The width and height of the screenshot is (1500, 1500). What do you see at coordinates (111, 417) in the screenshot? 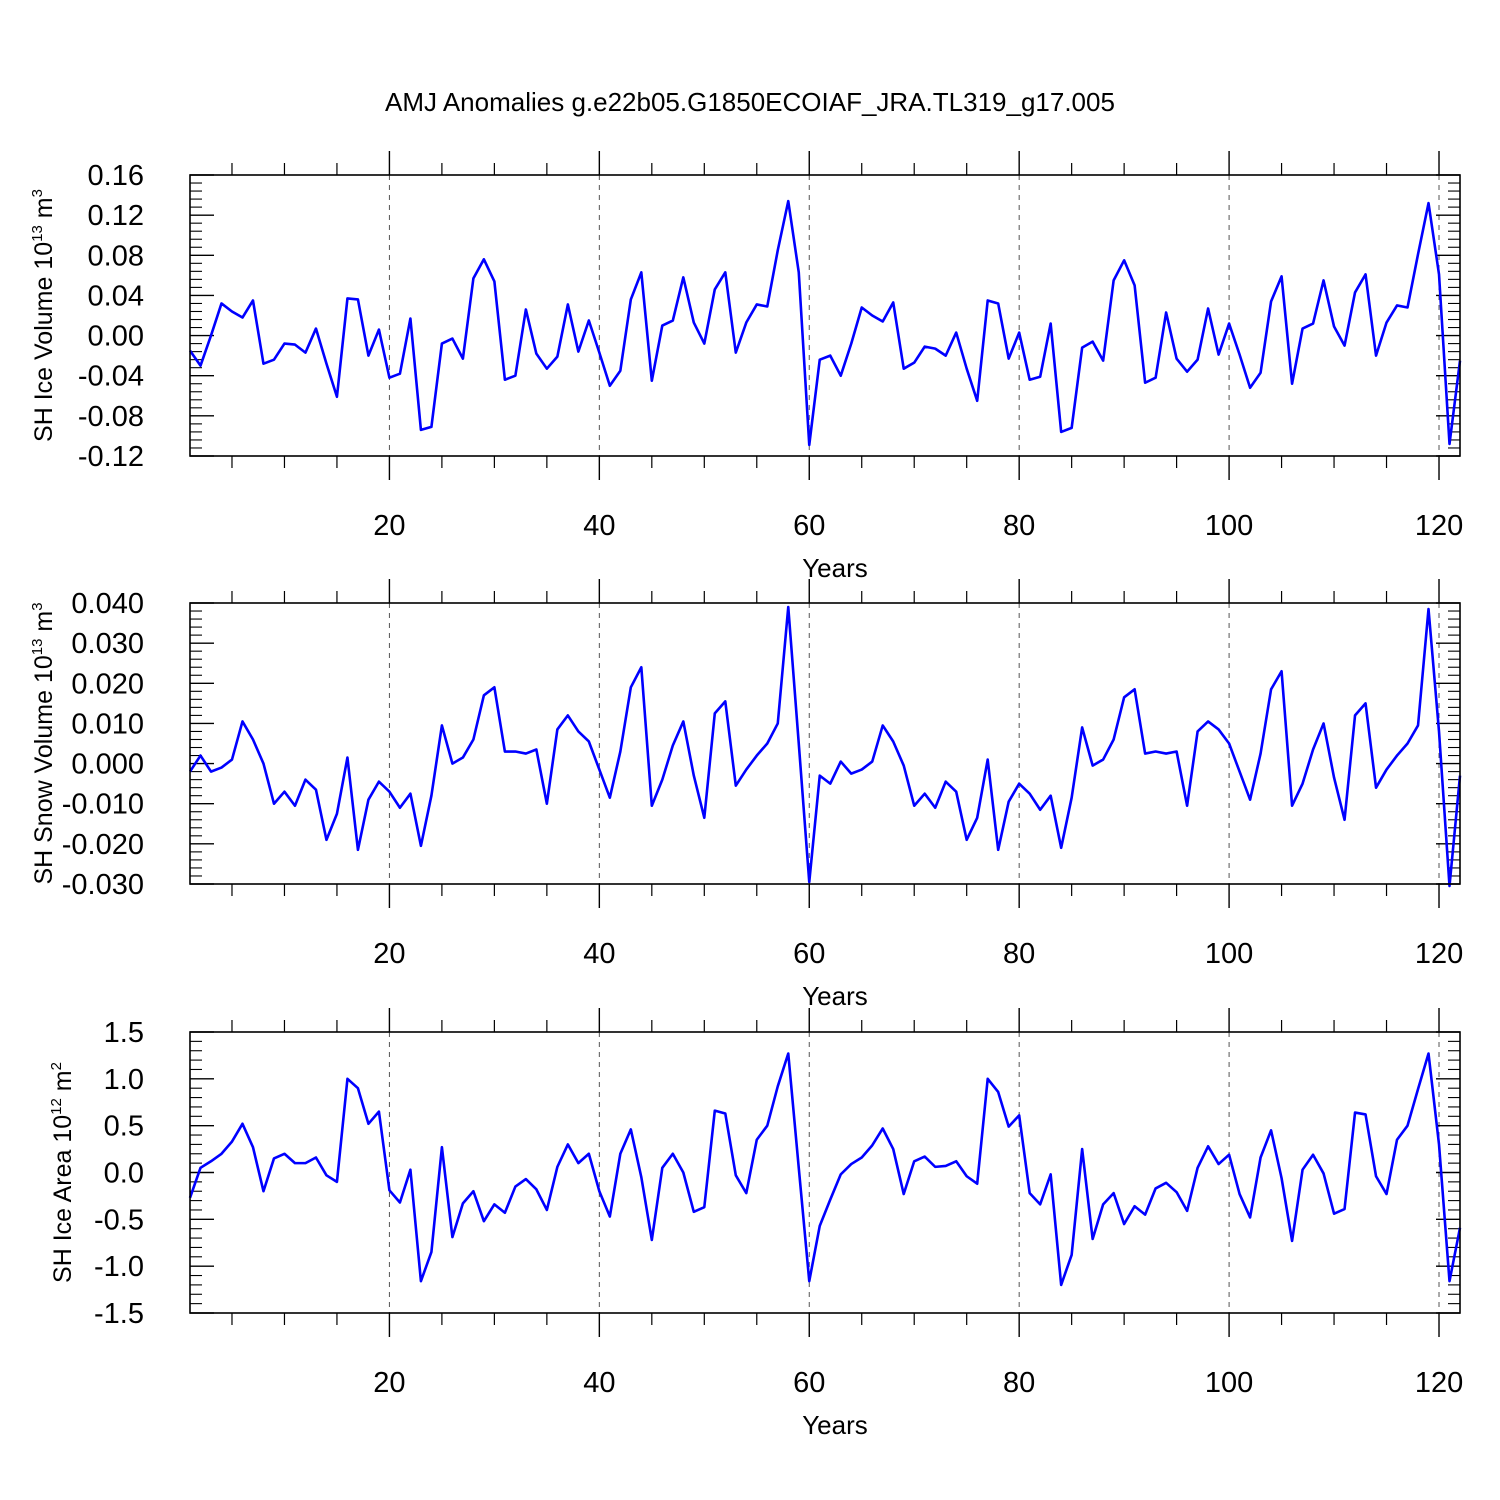
I see `y-tick-label: -0.08` at bounding box center [111, 417].